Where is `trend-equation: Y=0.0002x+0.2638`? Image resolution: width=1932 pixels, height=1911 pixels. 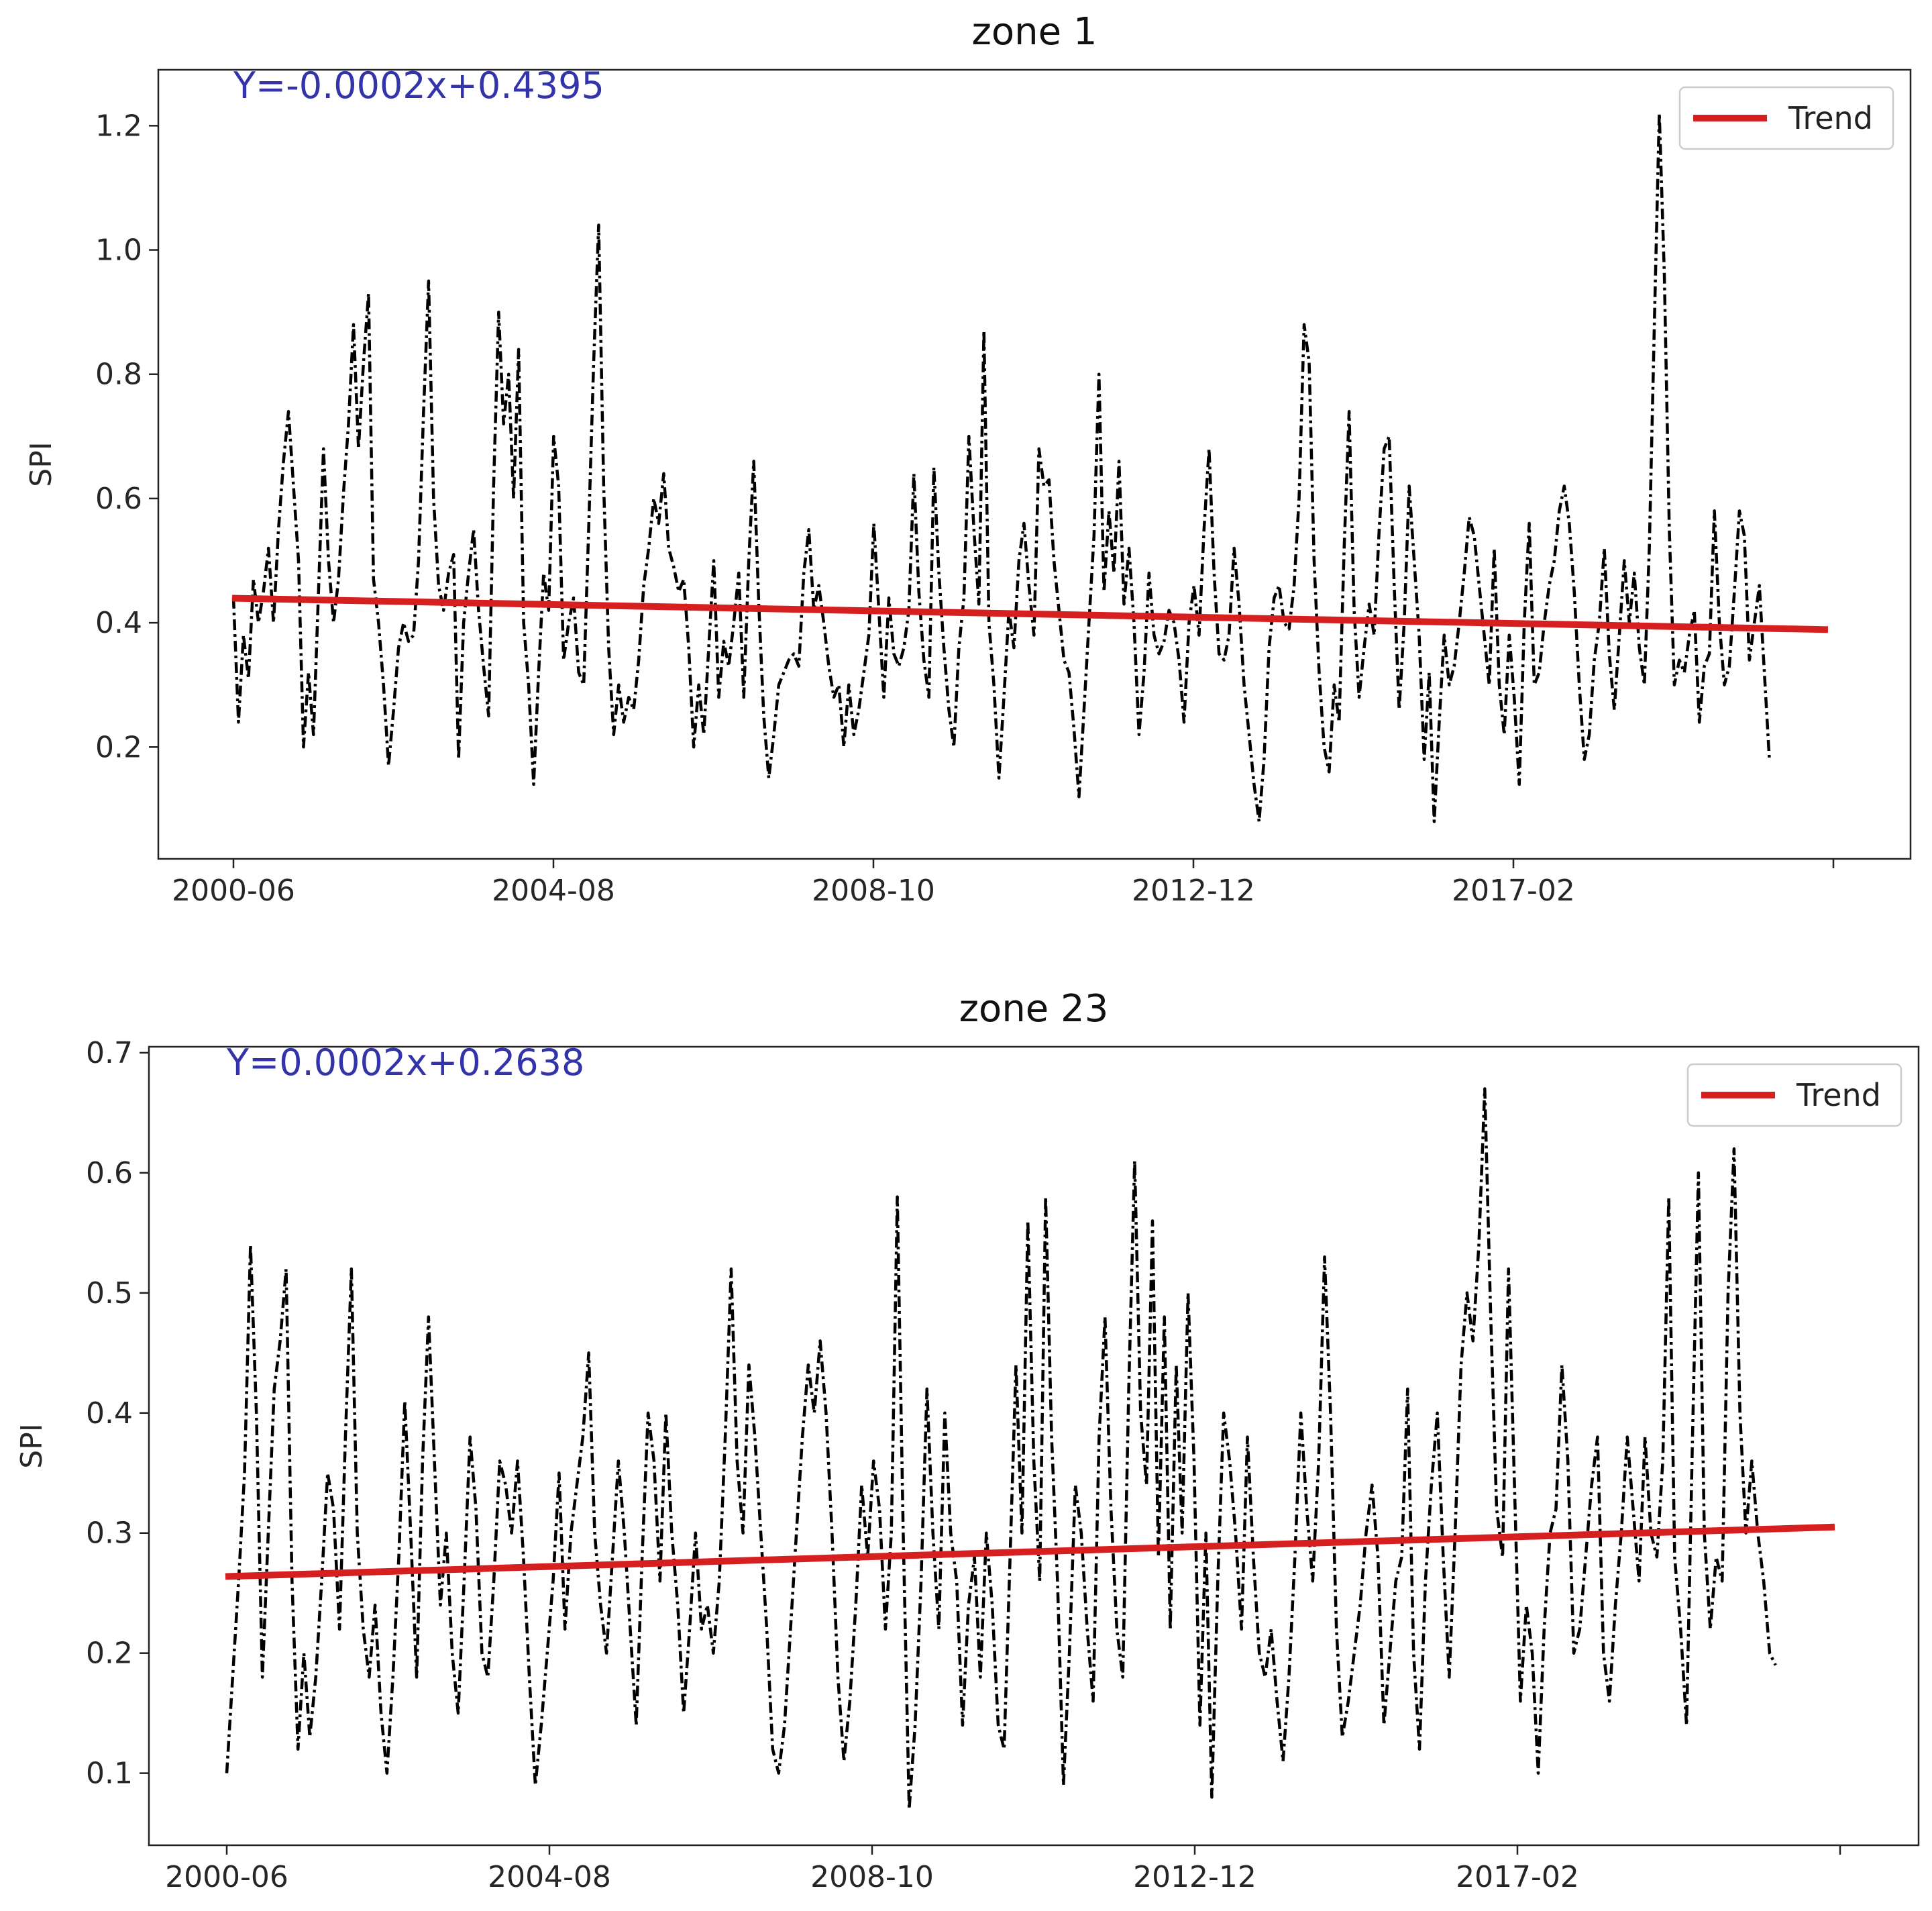 trend-equation: Y=0.0002x+0.2638 is located at coordinates (405, 1062).